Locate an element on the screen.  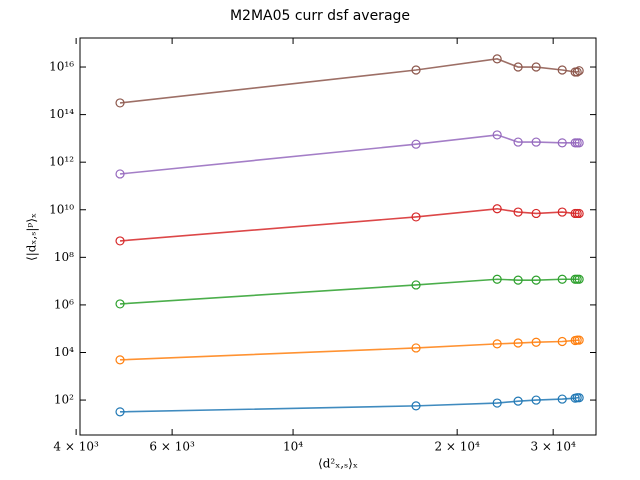
y-tick-label: 10¹² is located at coordinates (61, 162).